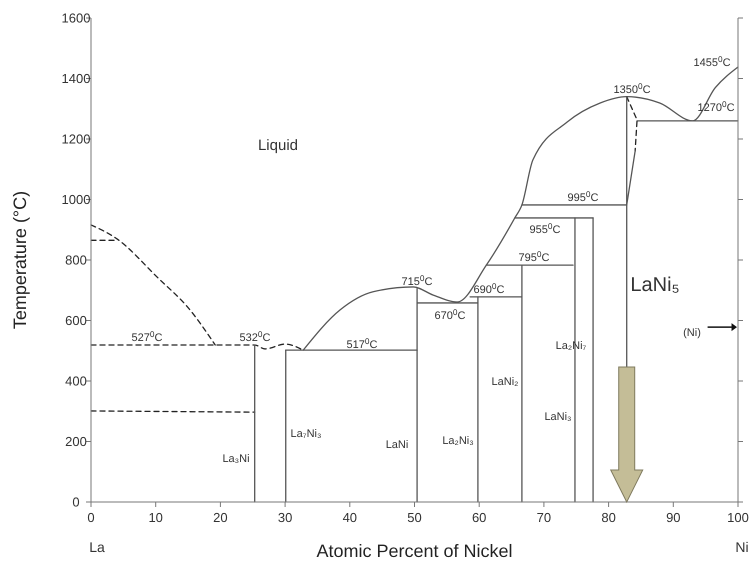  Describe the element at coordinates (534, 257) in the screenshot. I see `annotation: 795$^{0}$C` at that location.